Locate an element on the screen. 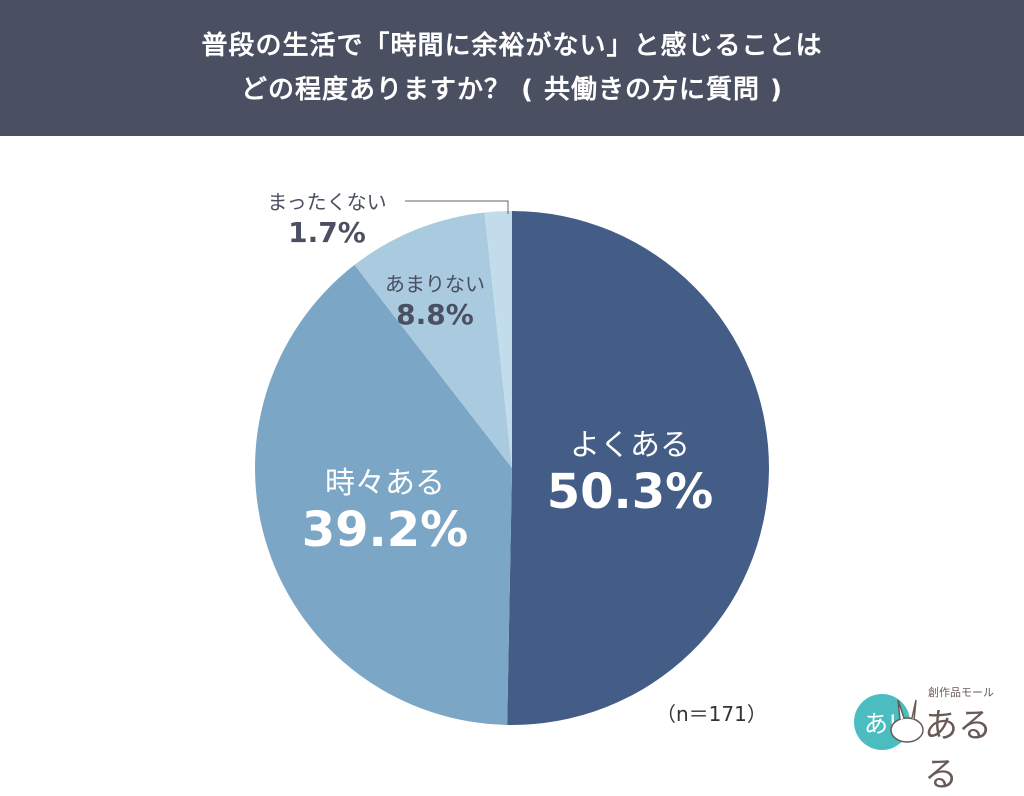  rabbit-logo-icon: あ! is located at coordinates (889, 722).